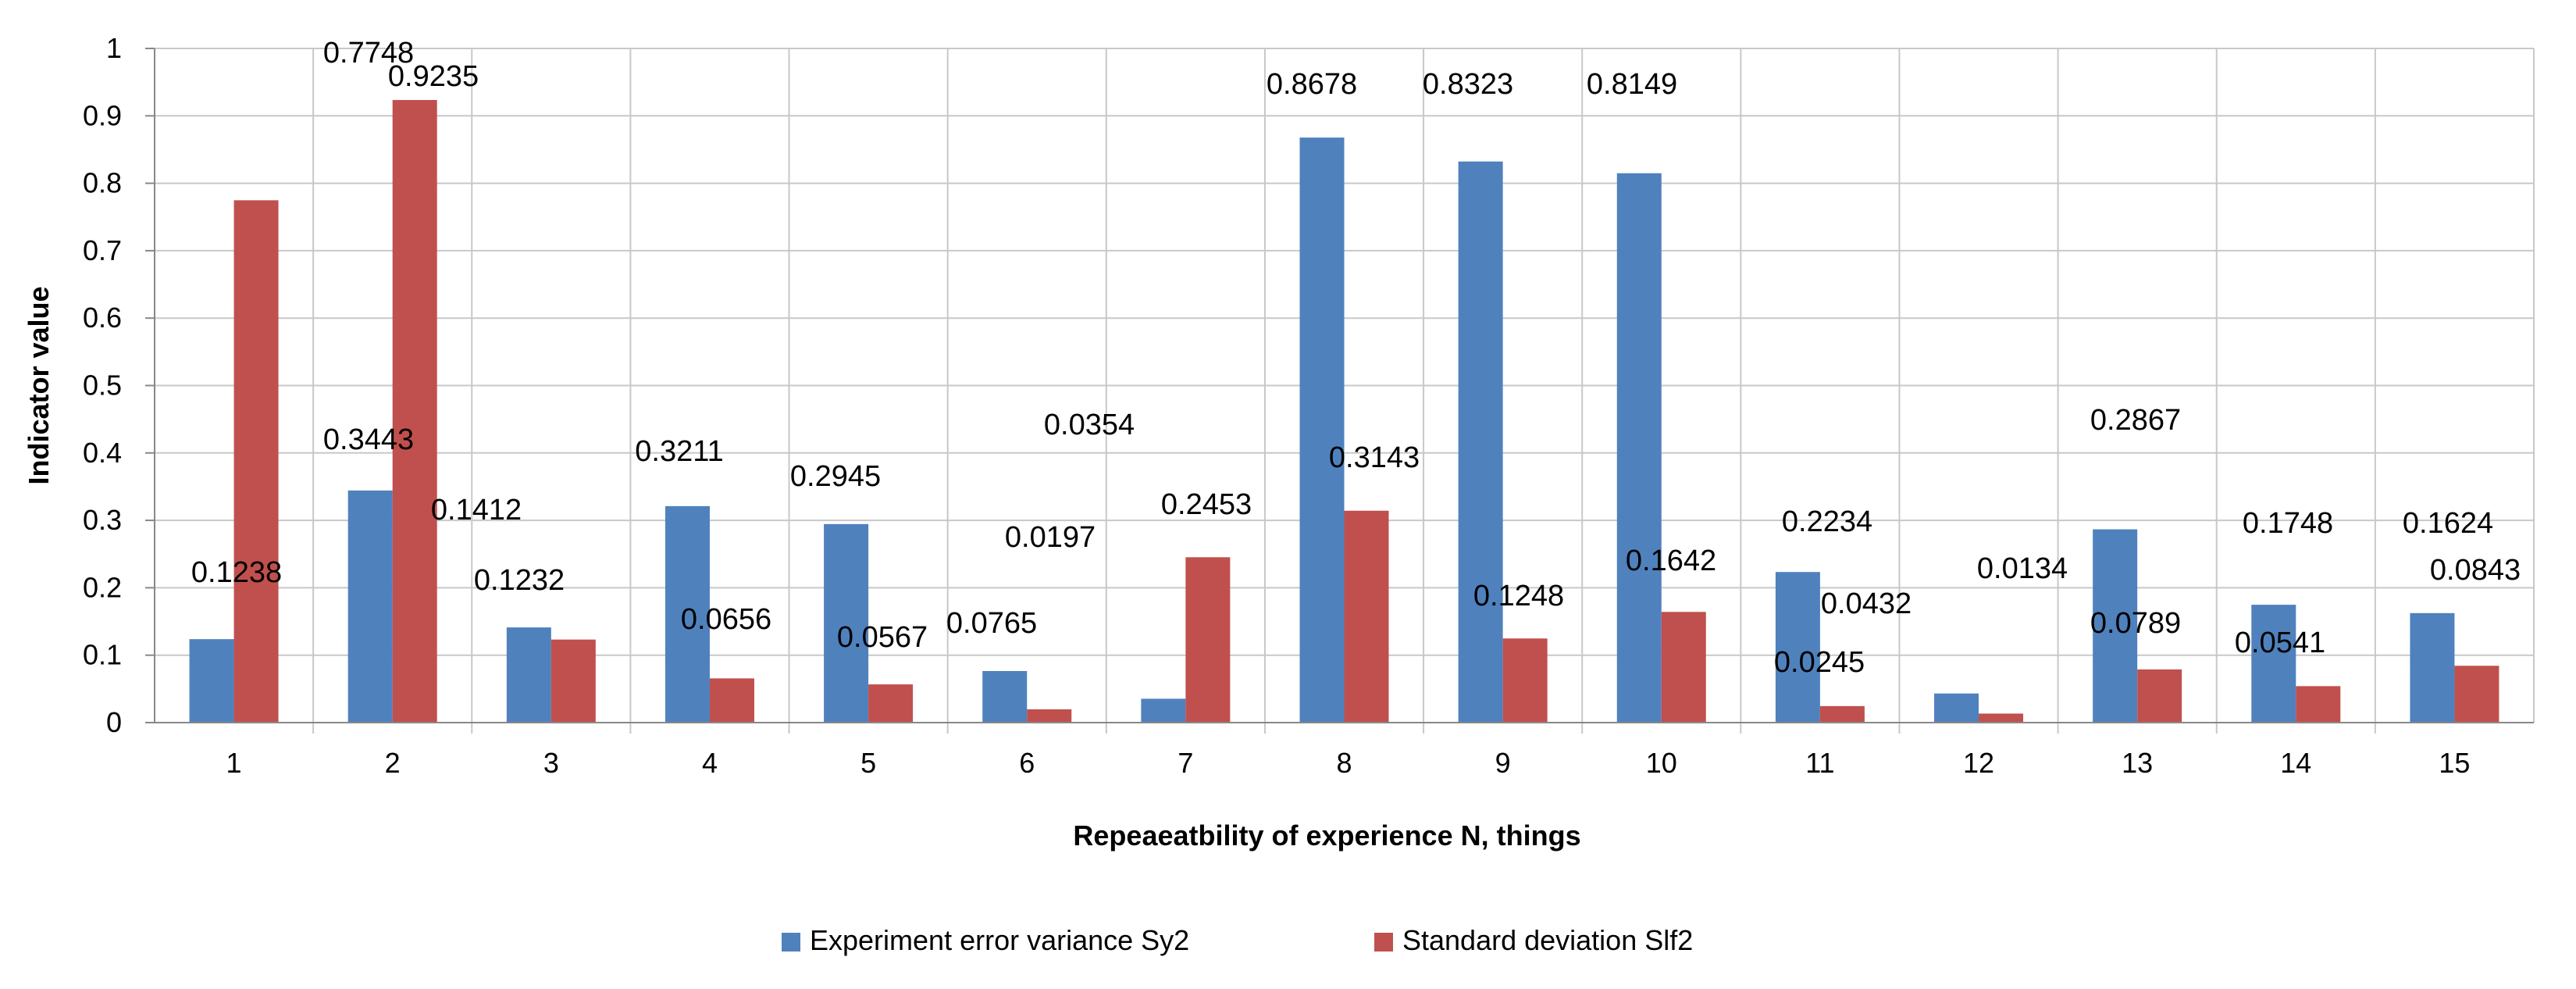  I want to click on y-tick-label: 0.4, so click(103, 453).